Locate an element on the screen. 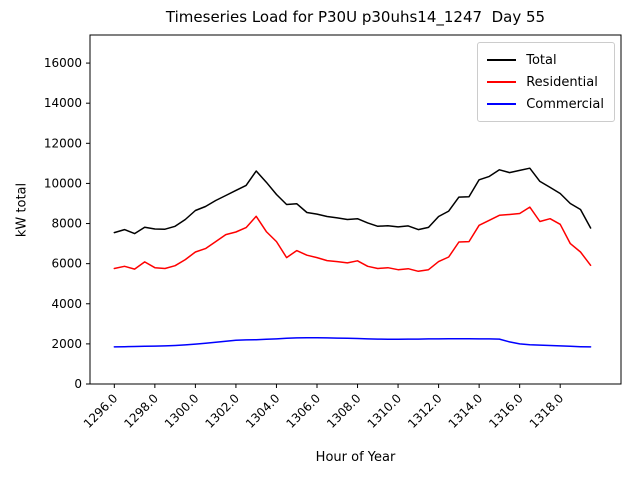 The image size is (640, 480). x-axis-label: Hour of Year is located at coordinates (355, 457).